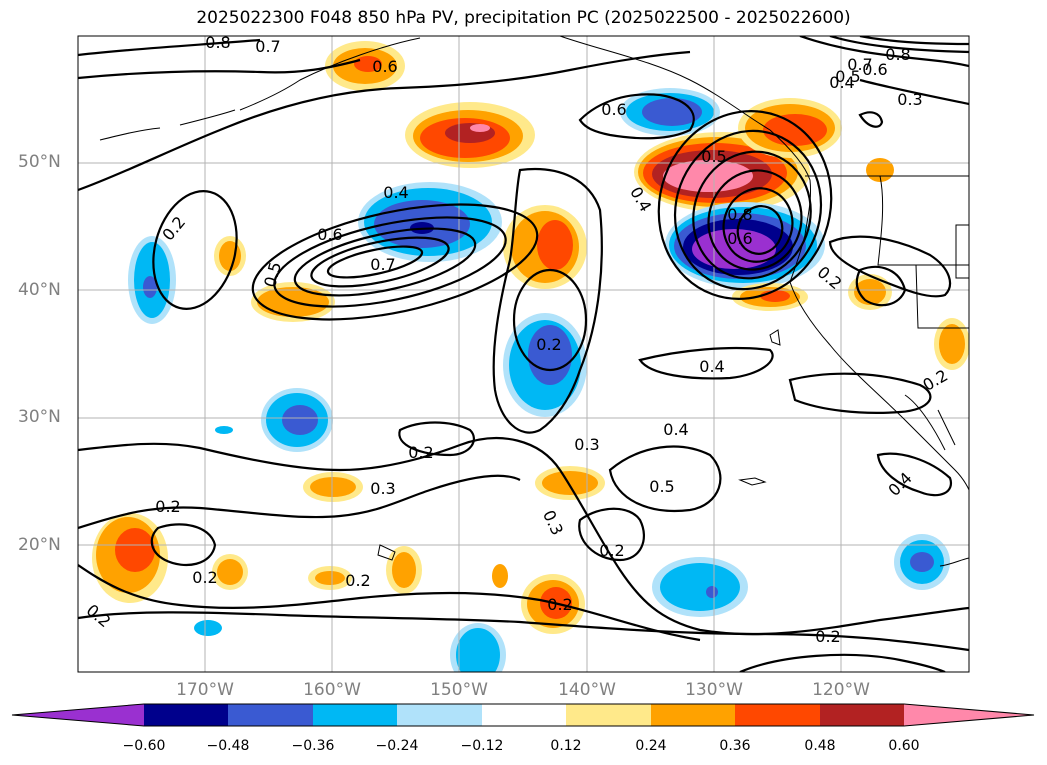  I want to click on colorbar-tick: −0.12, so click(482, 746).